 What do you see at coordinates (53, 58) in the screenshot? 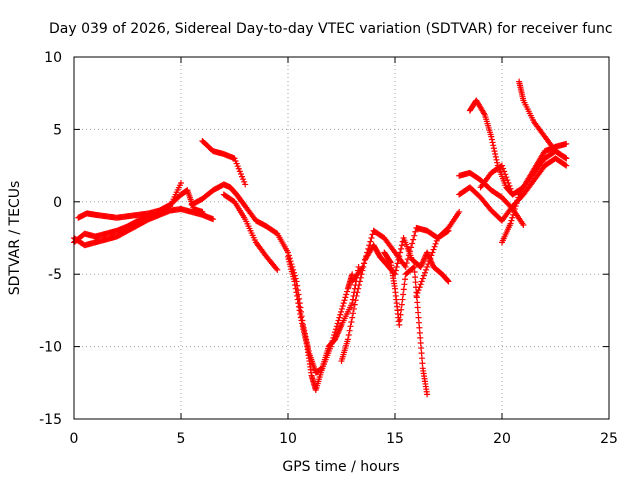
I see `y-tick-label: 10` at bounding box center [53, 58].